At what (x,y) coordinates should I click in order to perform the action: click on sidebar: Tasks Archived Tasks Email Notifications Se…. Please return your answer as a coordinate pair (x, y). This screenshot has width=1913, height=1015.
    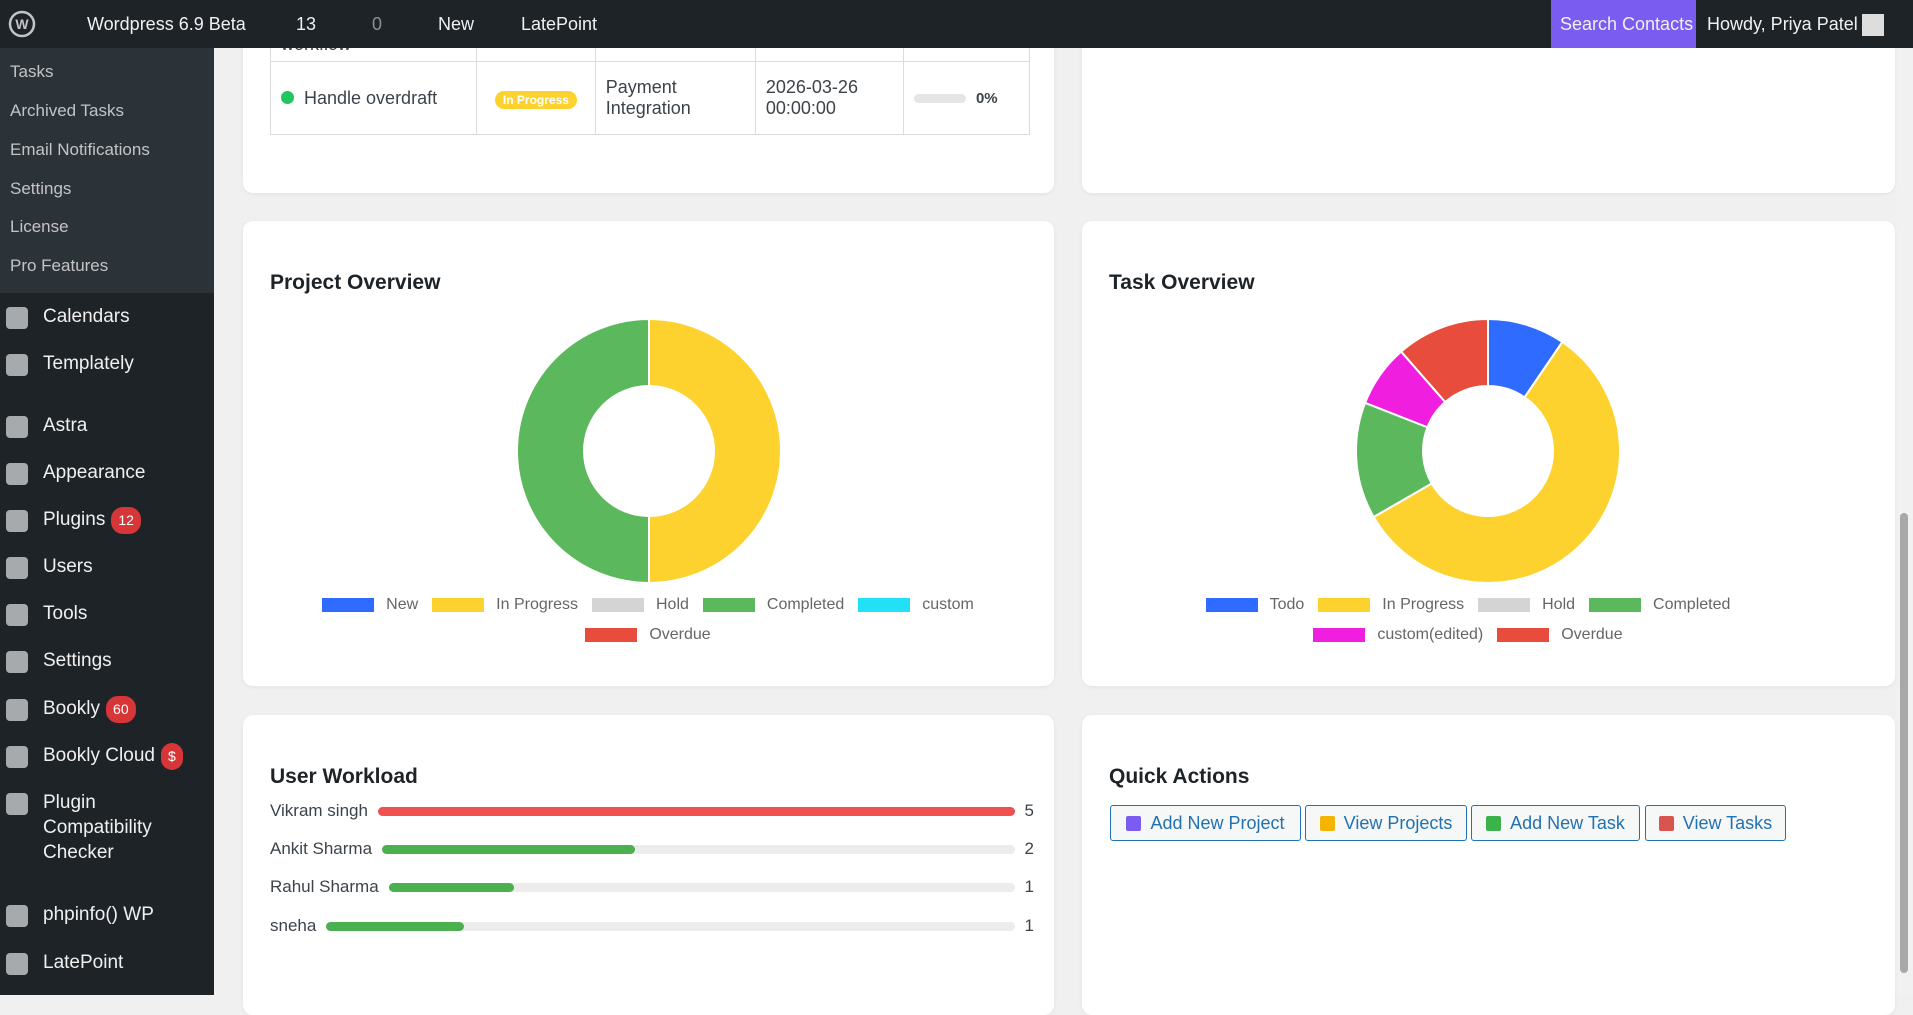
    Looking at the image, I should click on (107, 521).